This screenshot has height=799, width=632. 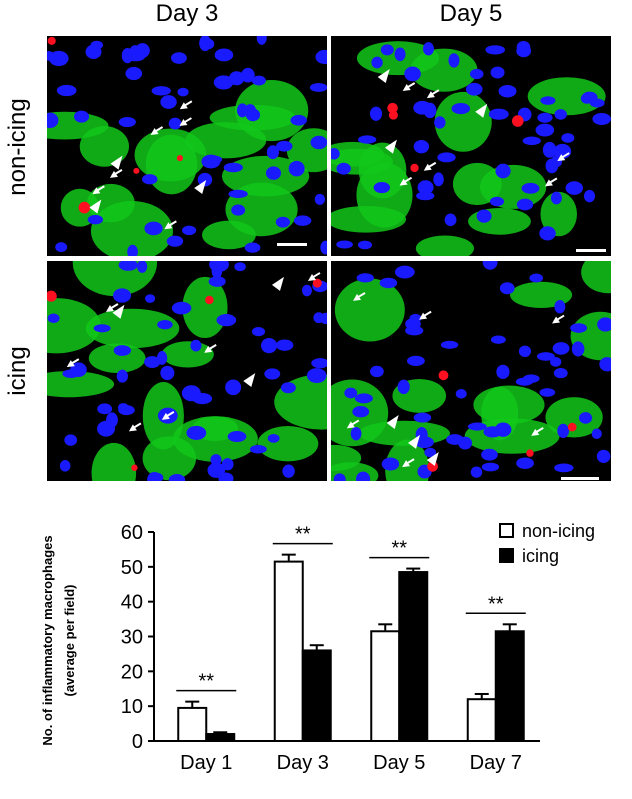 I want to click on x-tick-label: Day 5, so click(x=399, y=763).